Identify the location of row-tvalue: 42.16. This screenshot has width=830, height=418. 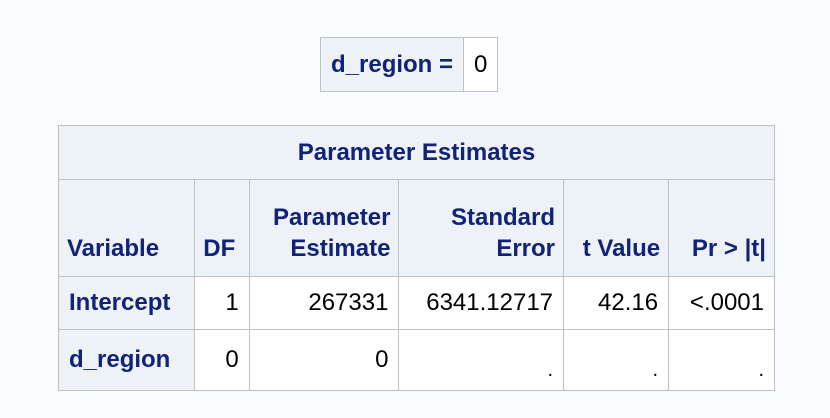
(616, 303).